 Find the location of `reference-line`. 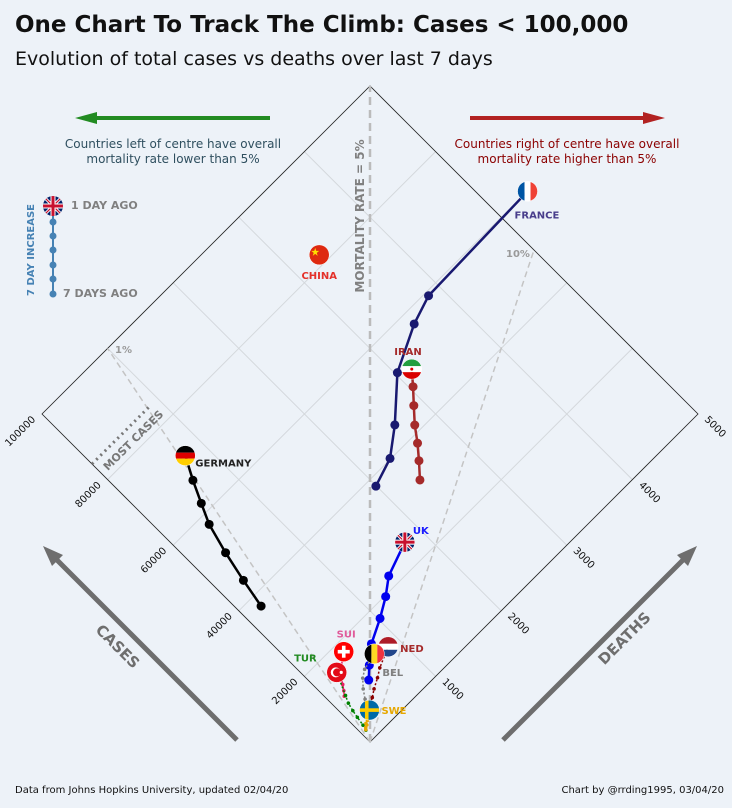

reference-line is located at coordinates (452, 496).